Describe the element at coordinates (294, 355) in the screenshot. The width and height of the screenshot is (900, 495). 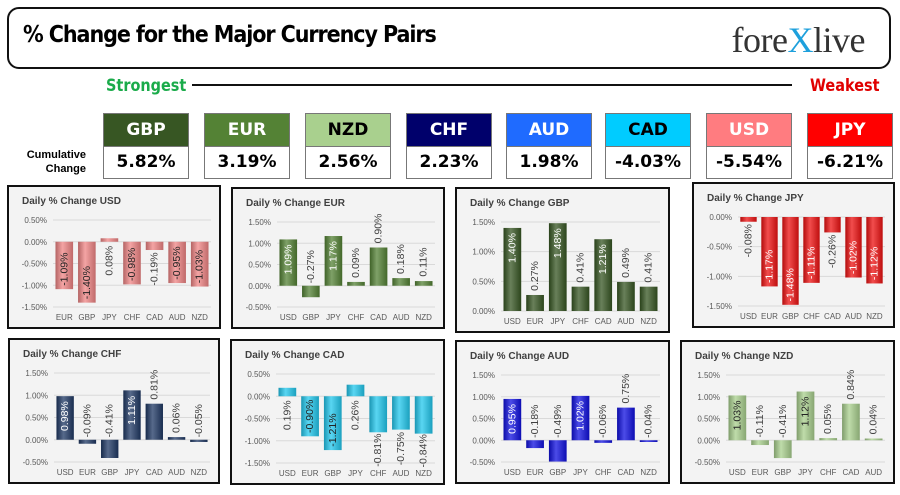
I see `chart-title: Daily % Change CAD` at that location.